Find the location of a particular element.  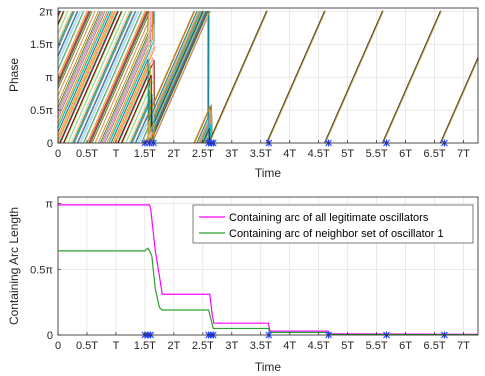

arc-y-tick-label: π is located at coordinates (49, 205).